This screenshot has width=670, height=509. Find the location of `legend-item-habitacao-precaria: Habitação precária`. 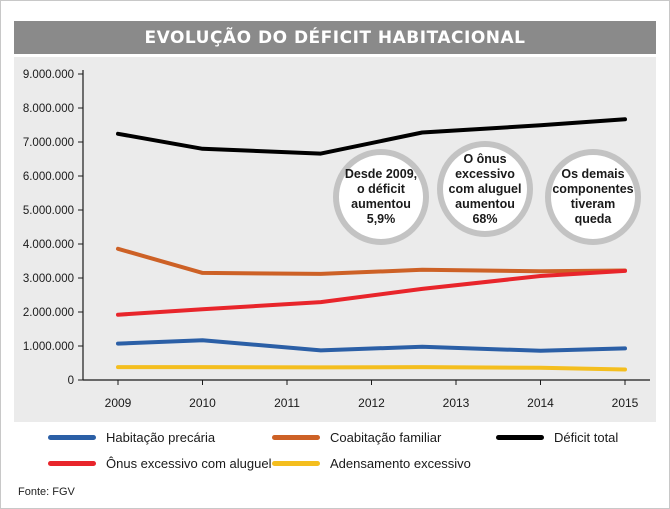

legend-item-habitacao-precaria: Habitação precária is located at coordinates (131, 437).